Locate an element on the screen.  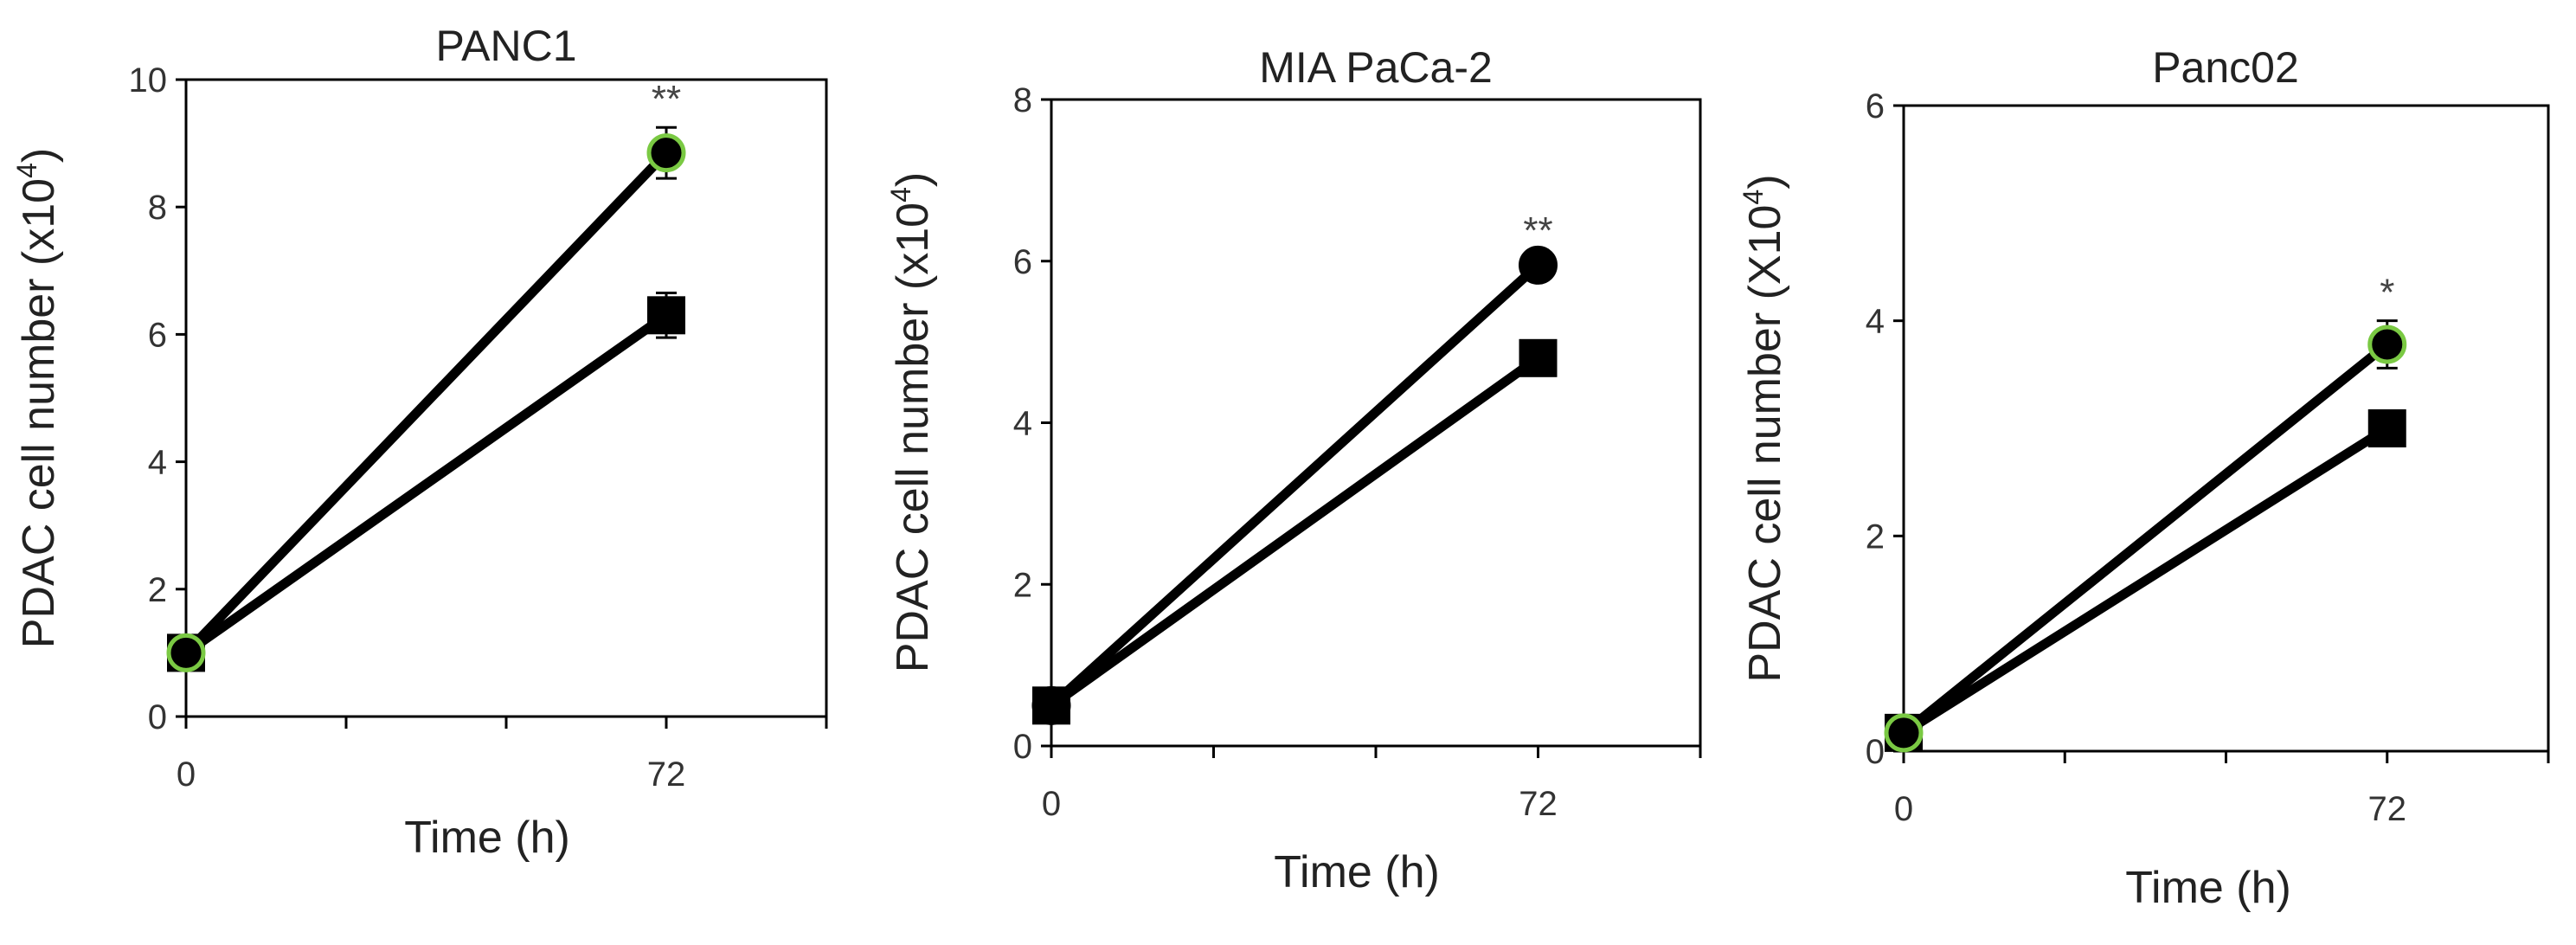
significance-label: * is located at coordinates (2387, 293).